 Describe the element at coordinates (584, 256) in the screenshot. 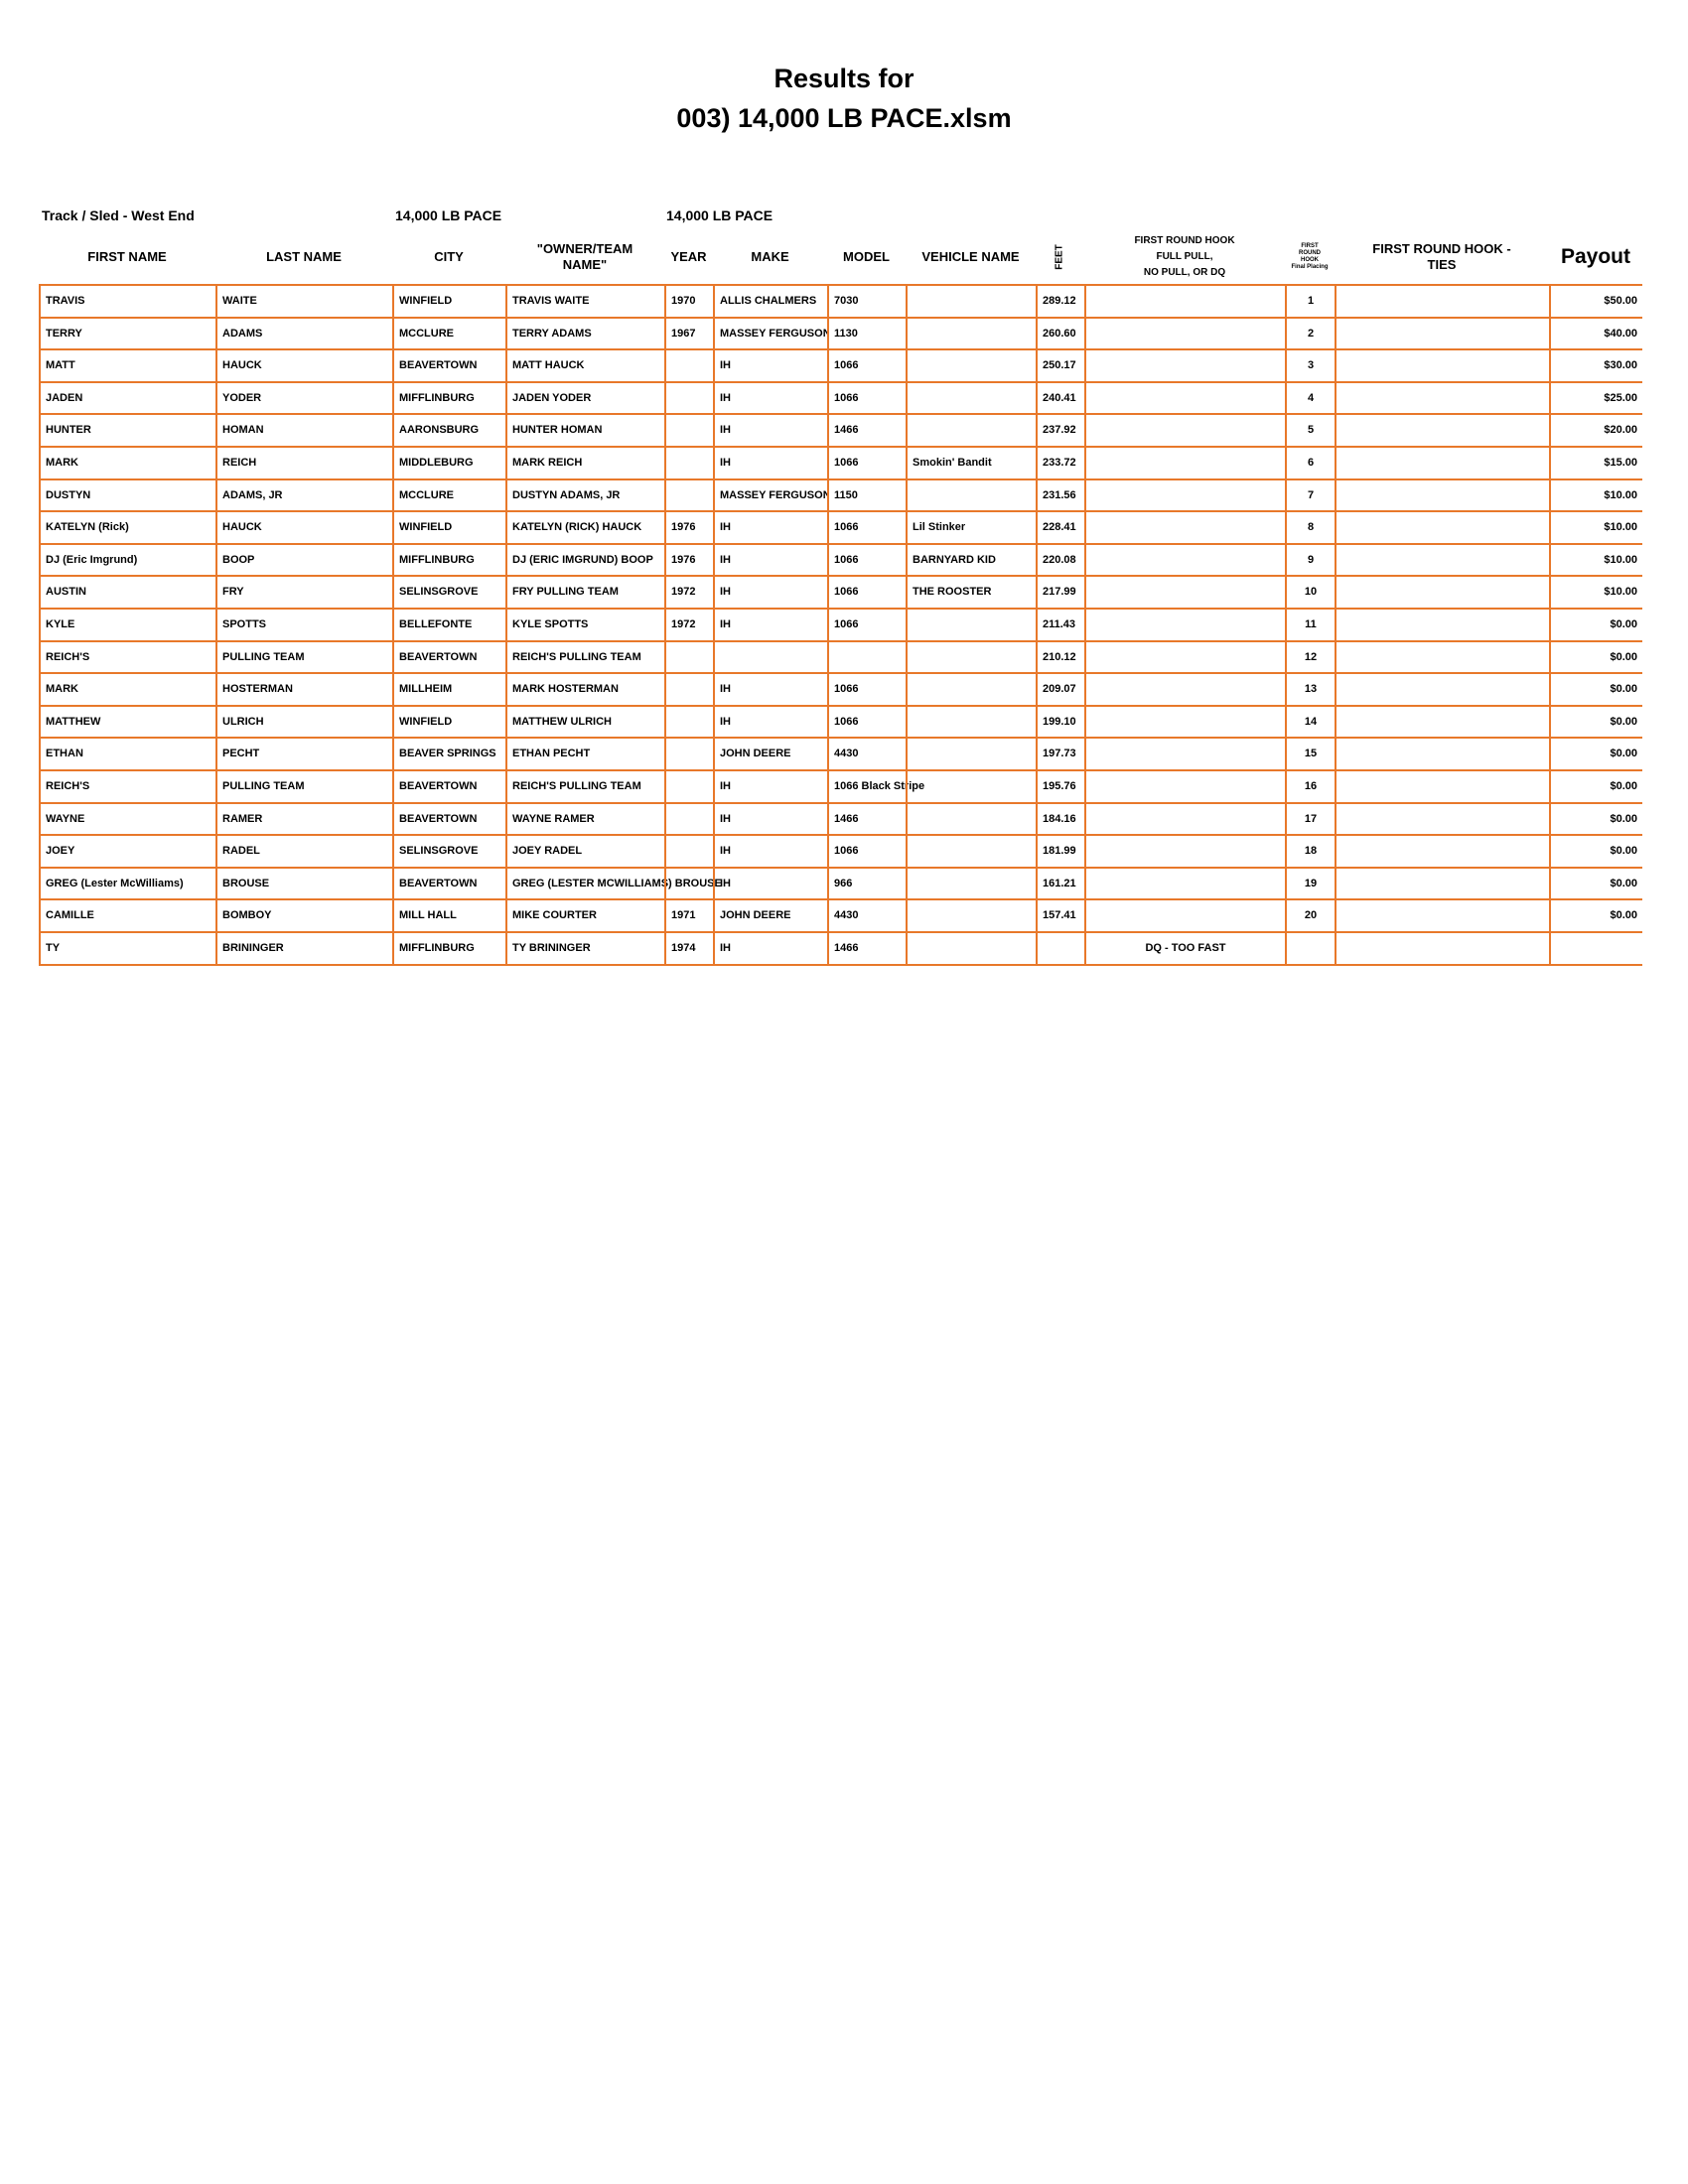

I see `column-header: "OWNER/TEAM NAME"` at that location.